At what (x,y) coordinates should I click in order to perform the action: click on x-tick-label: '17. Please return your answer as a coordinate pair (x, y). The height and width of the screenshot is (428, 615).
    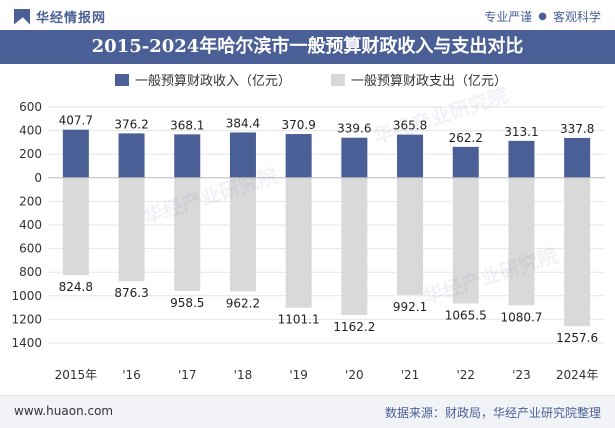
    Looking at the image, I should click on (187, 375).